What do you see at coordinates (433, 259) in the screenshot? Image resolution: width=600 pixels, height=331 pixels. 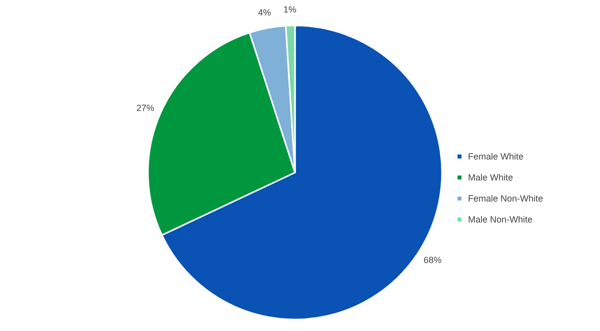 I see `data-label: 68%` at bounding box center [433, 259].